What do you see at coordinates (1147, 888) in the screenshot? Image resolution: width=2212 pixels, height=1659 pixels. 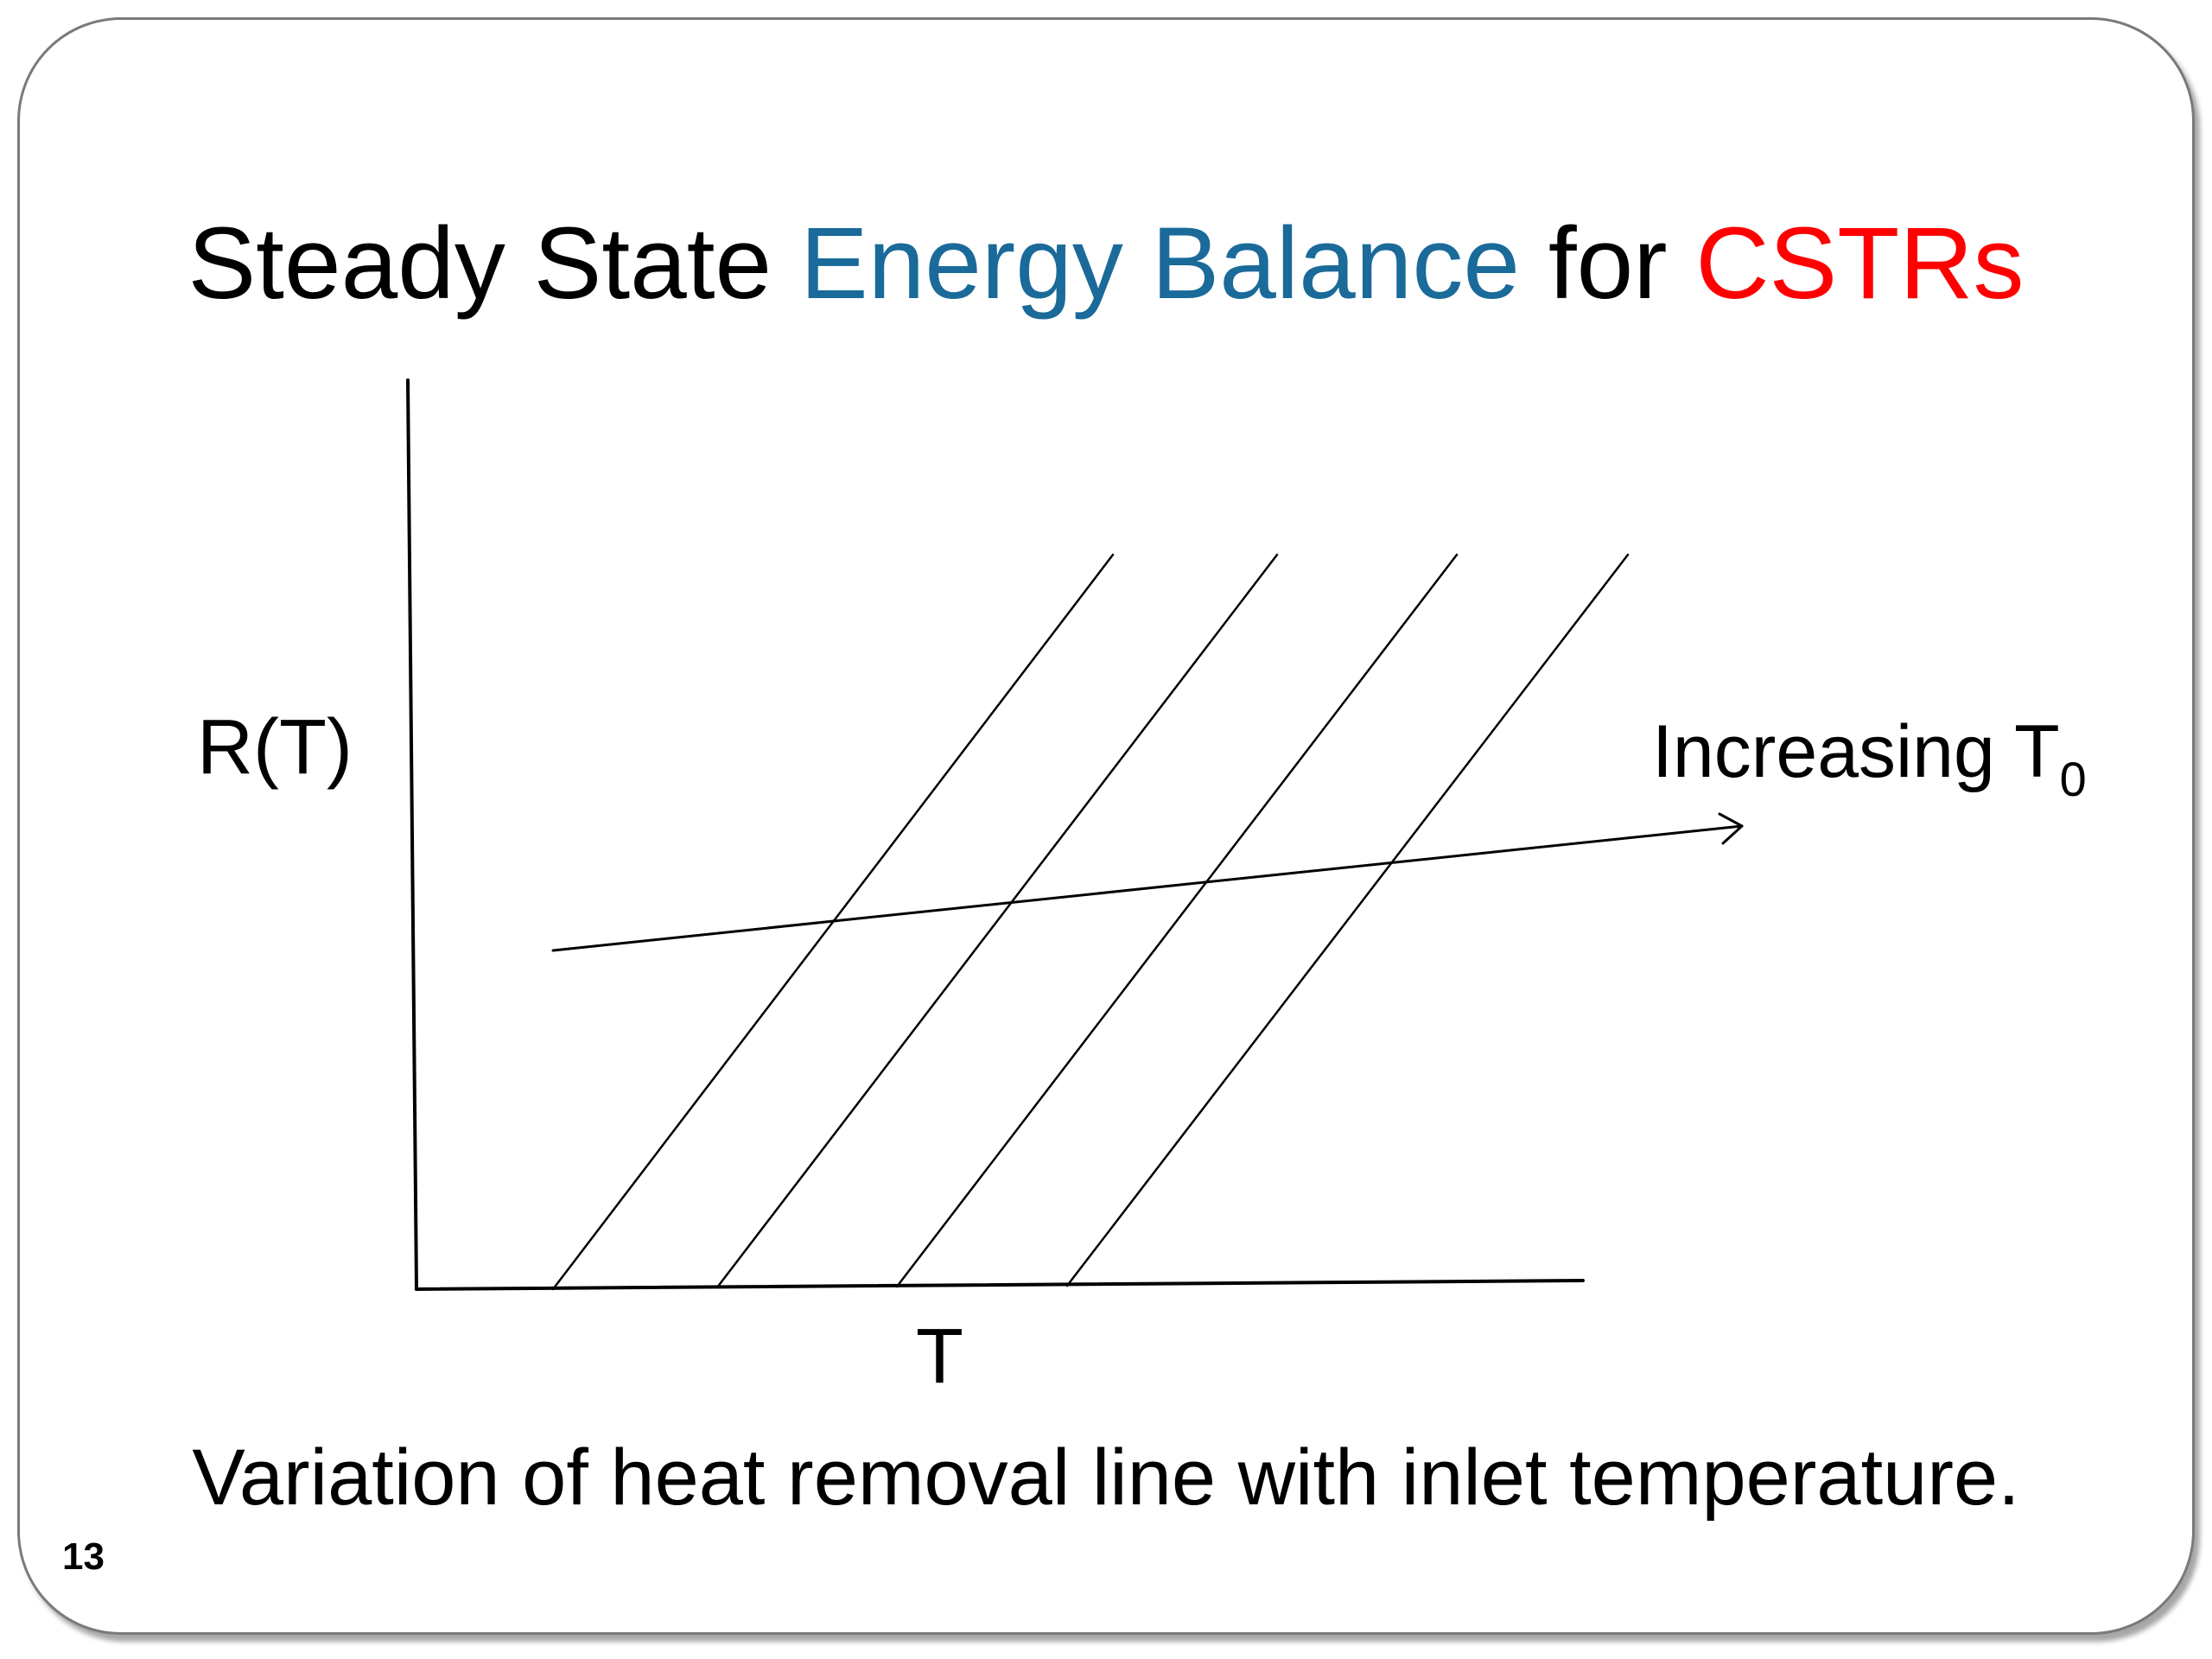 I see `increasing-t0-arrow-shaft` at bounding box center [1147, 888].